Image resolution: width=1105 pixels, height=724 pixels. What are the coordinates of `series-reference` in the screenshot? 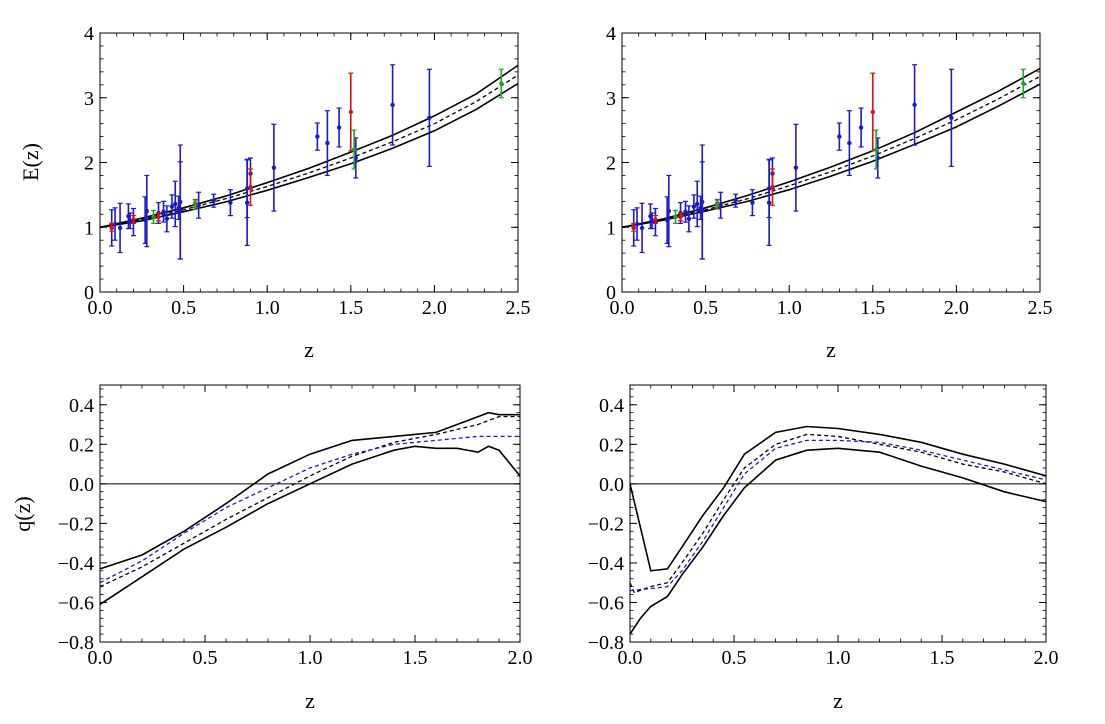 It's located at (309, 509).